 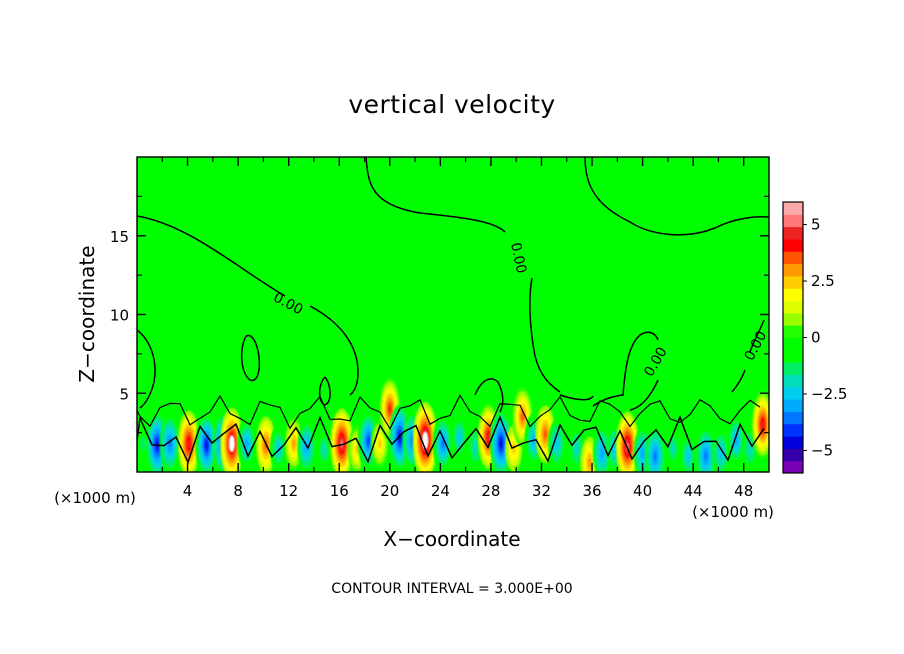 What do you see at coordinates (288, 491) in the screenshot?
I see `x-tick-label: 12` at bounding box center [288, 491].